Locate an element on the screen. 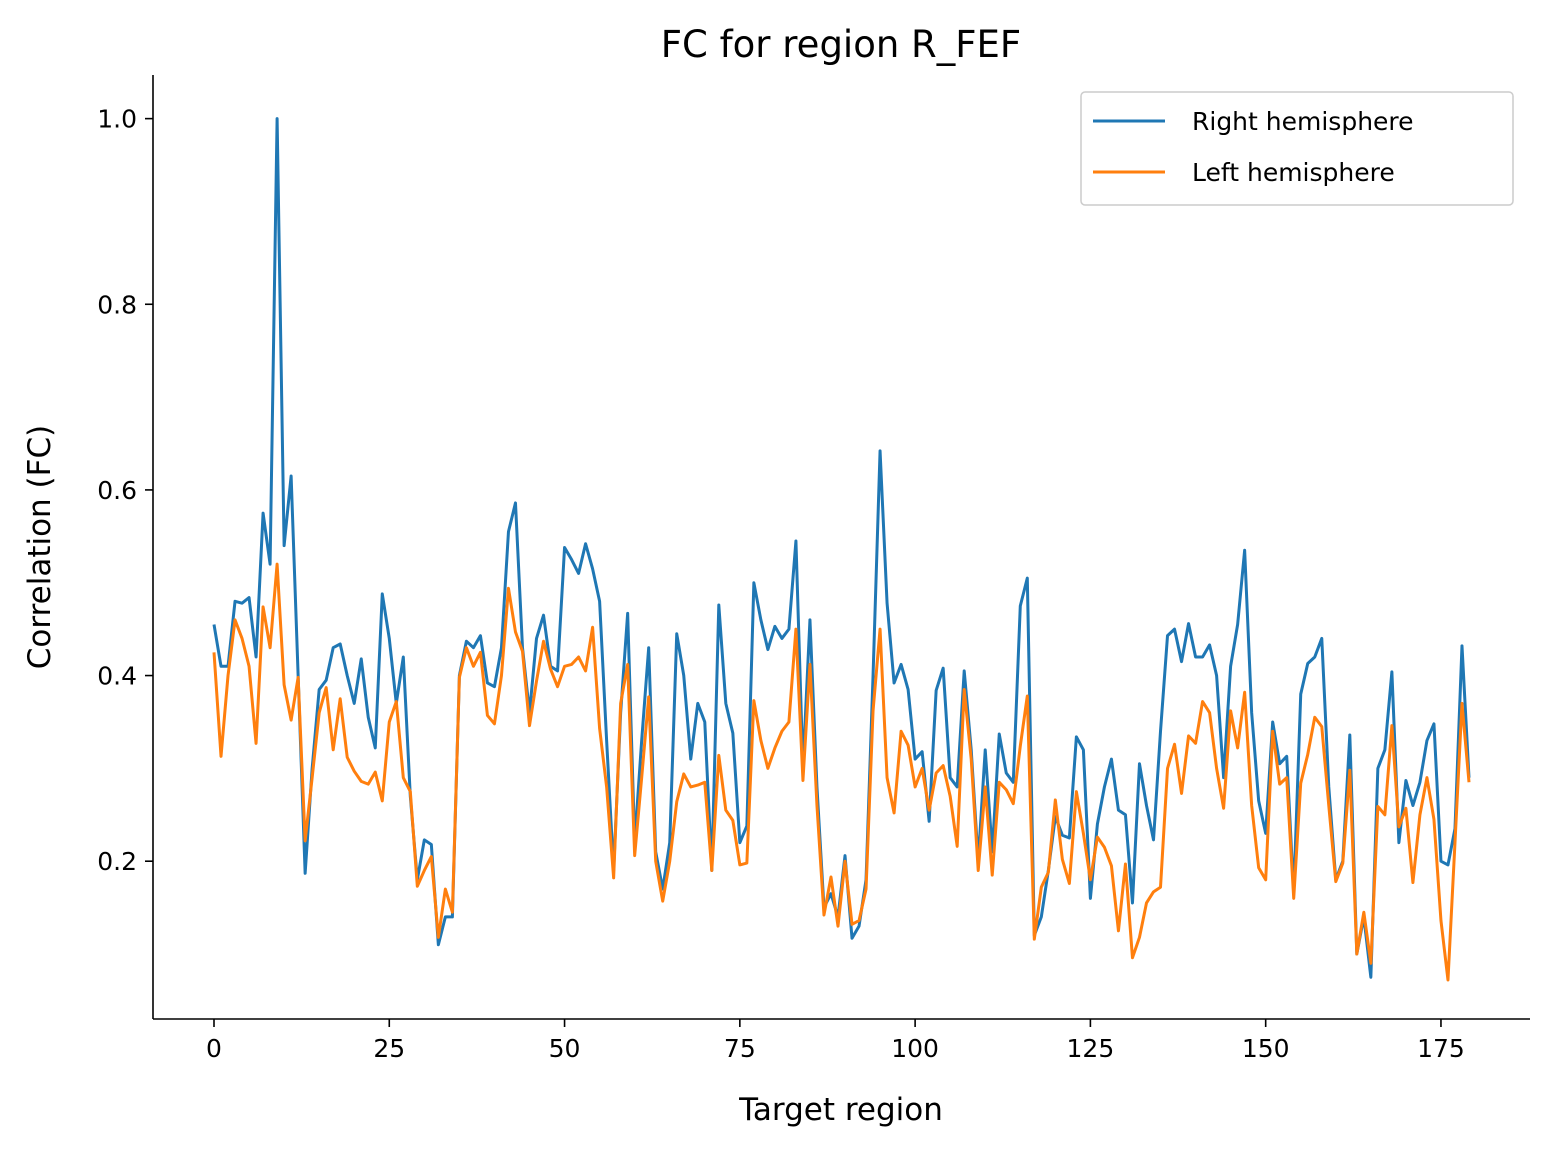  x-tick-label: 50 is located at coordinates (565, 1048).